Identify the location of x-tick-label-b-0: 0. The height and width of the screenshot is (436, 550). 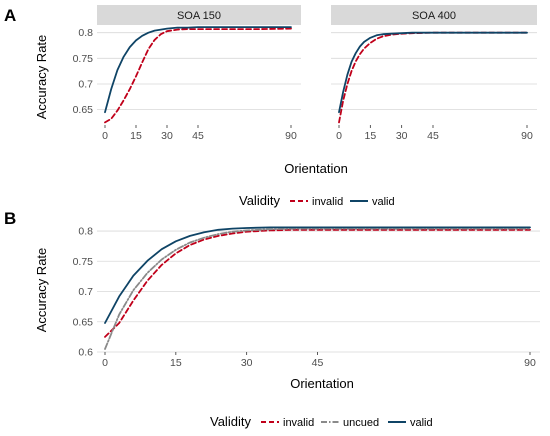
(105, 363).